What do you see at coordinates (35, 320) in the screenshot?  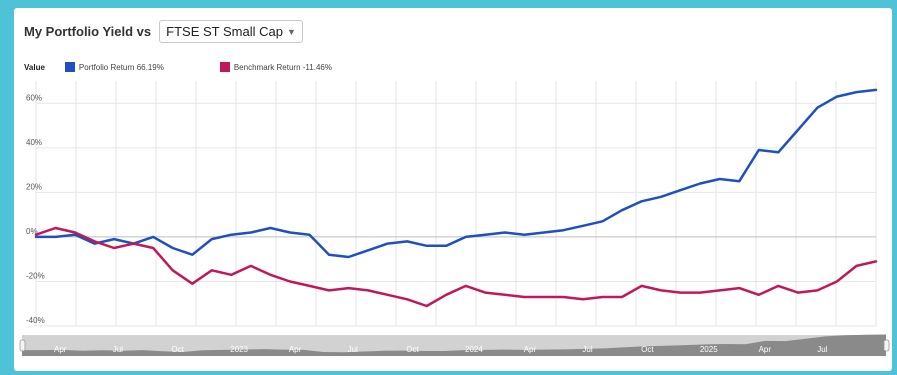 I see `y-tick-label: -40%` at bounding box center [35, 320].